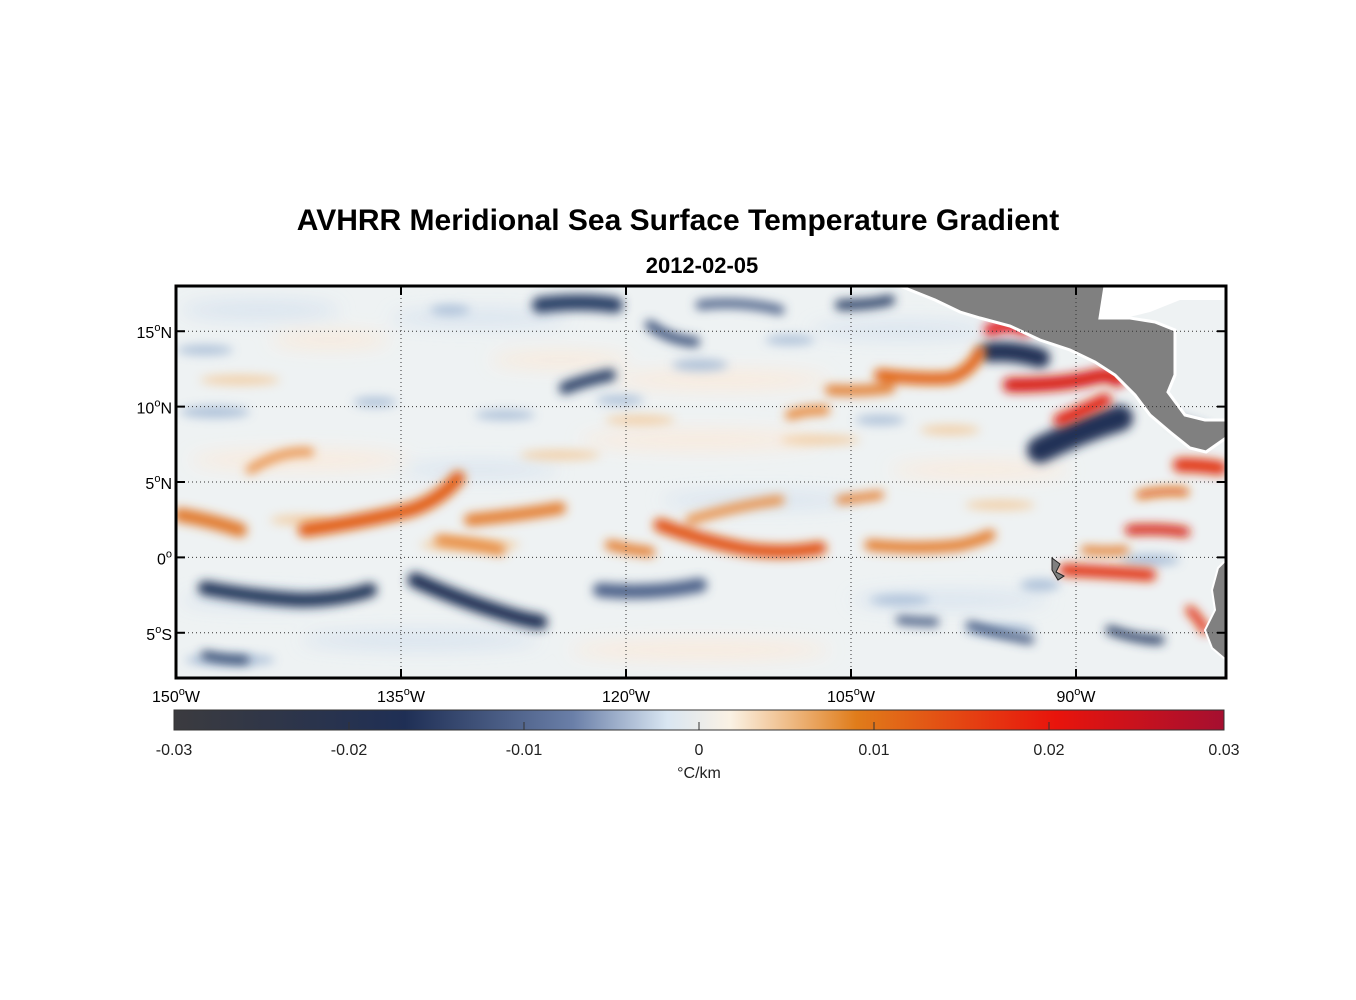 Image resolution: width=1356 pixels, height=1000 pixels. I want to click on lon-tick-label: 120oW, so click(626, 696).